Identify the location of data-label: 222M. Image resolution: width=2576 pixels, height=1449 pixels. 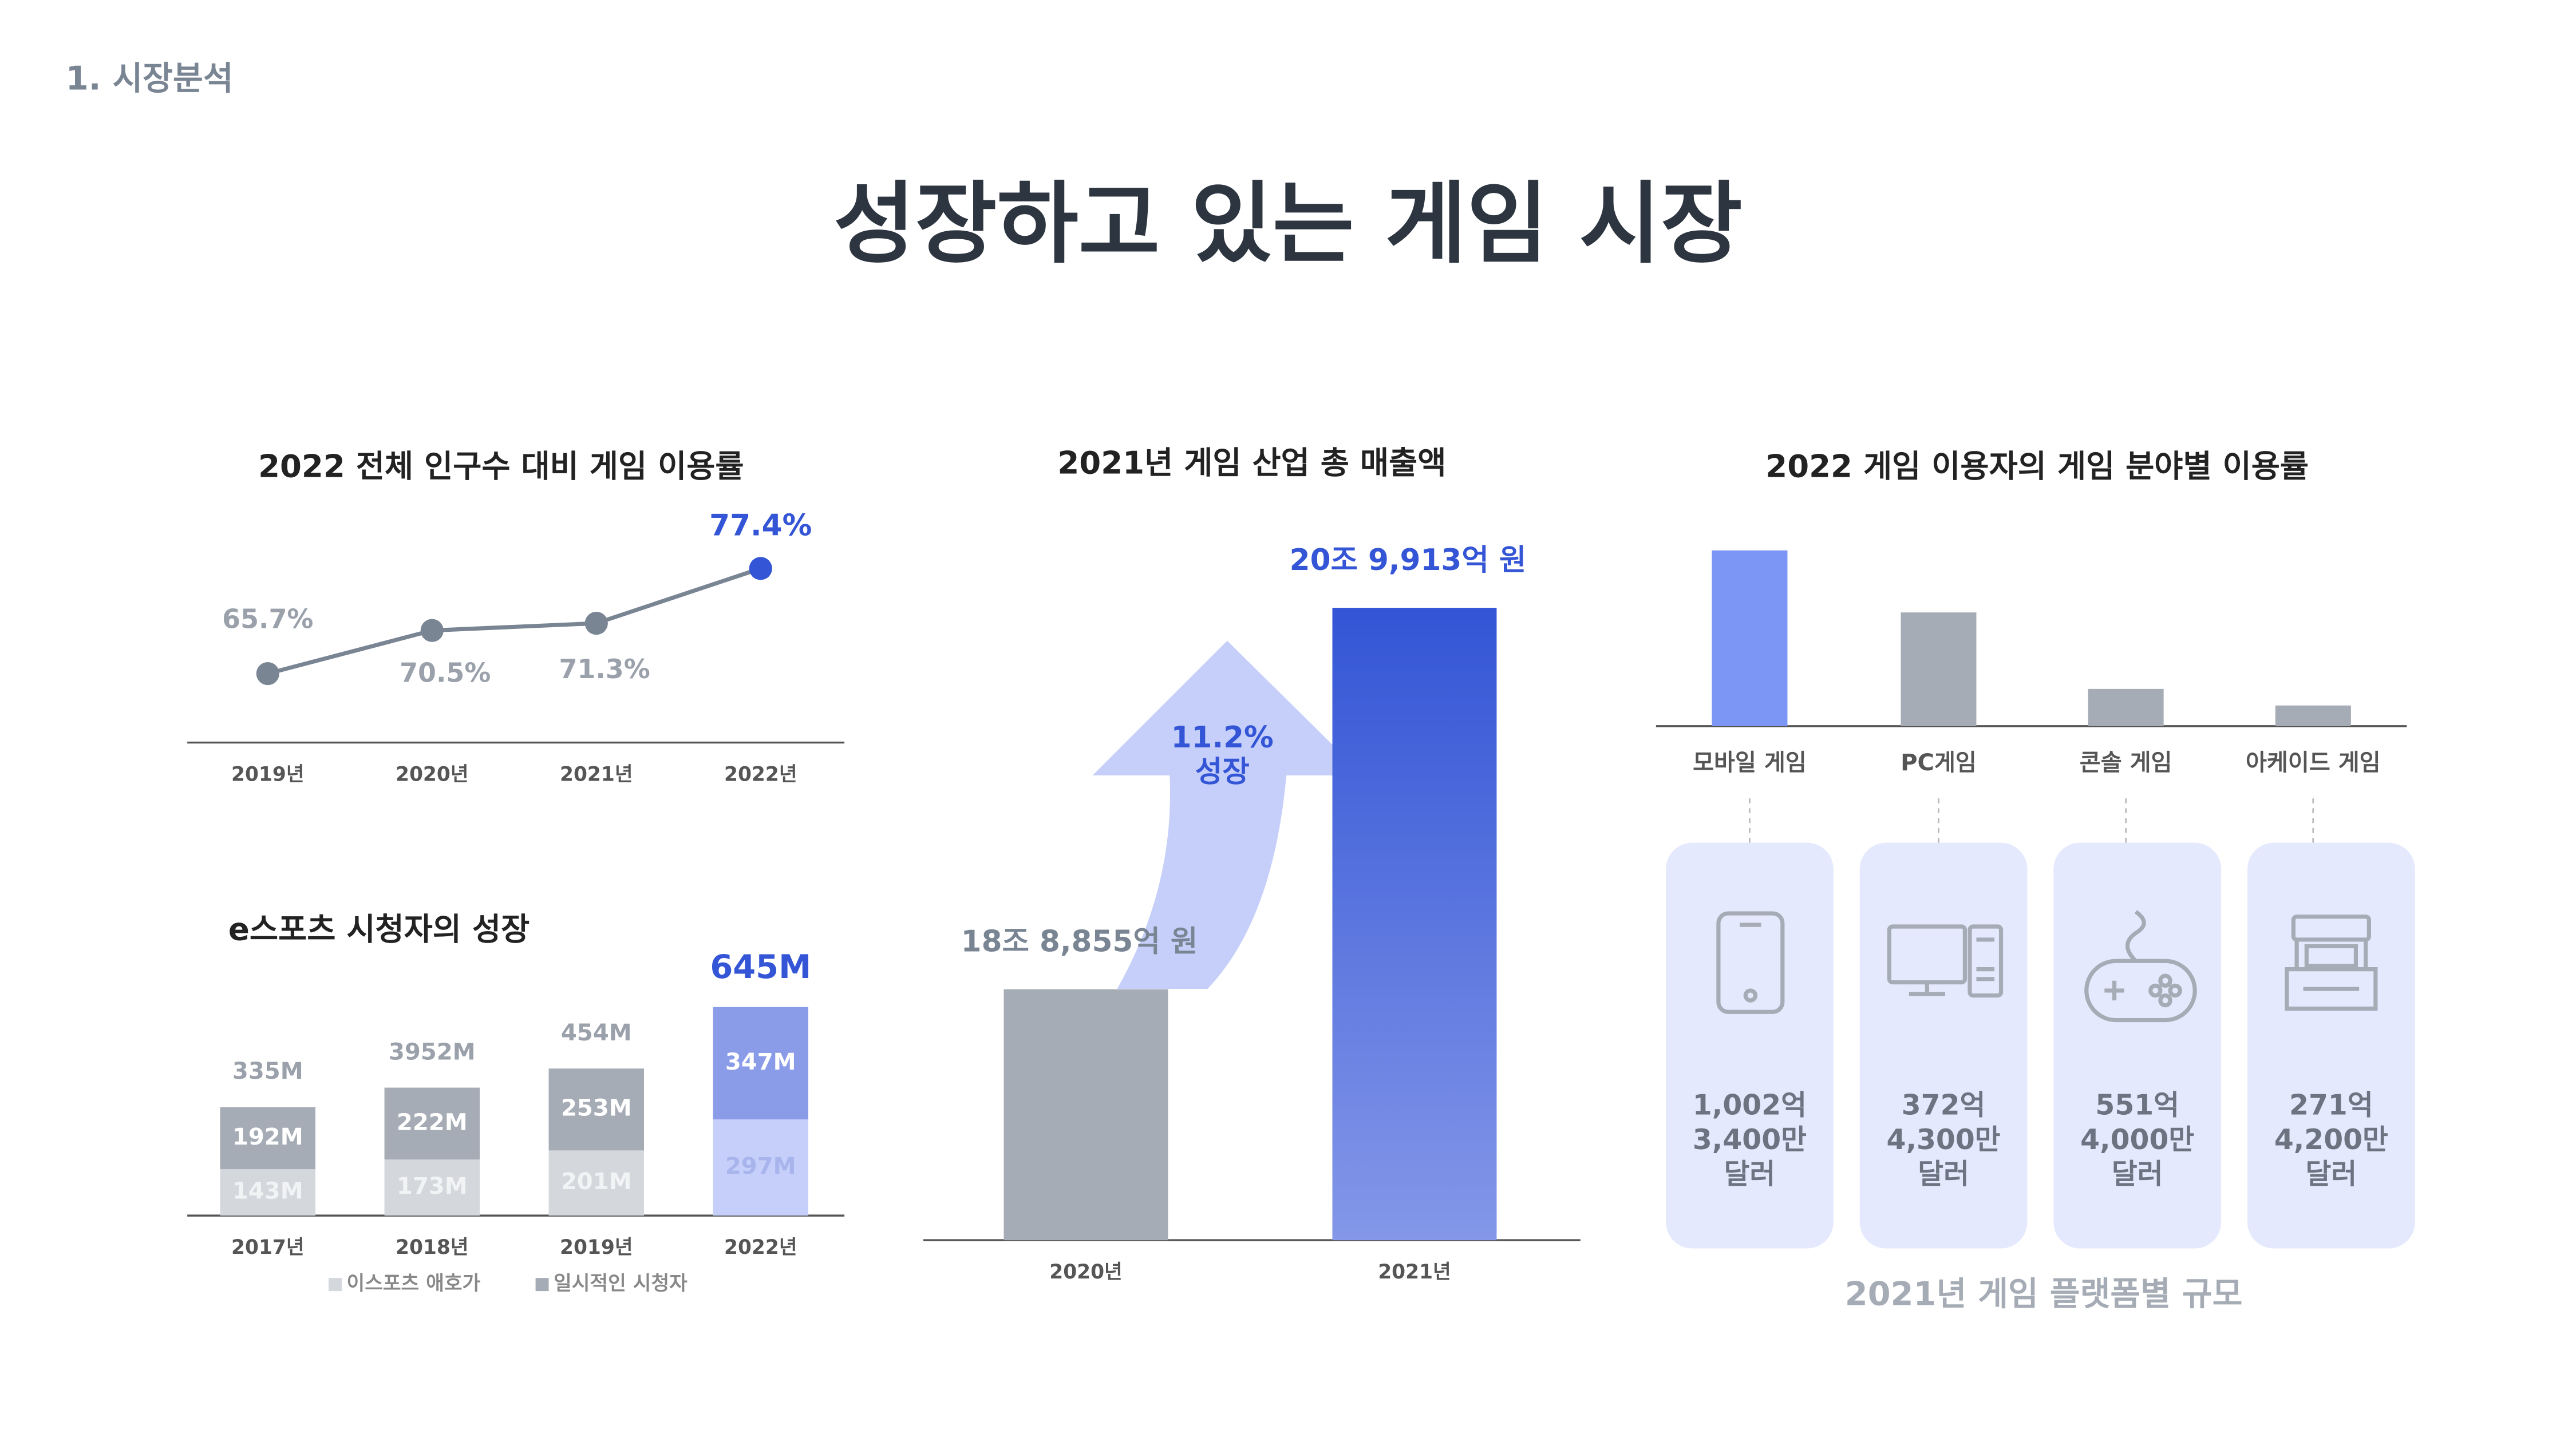
(432, 1122).